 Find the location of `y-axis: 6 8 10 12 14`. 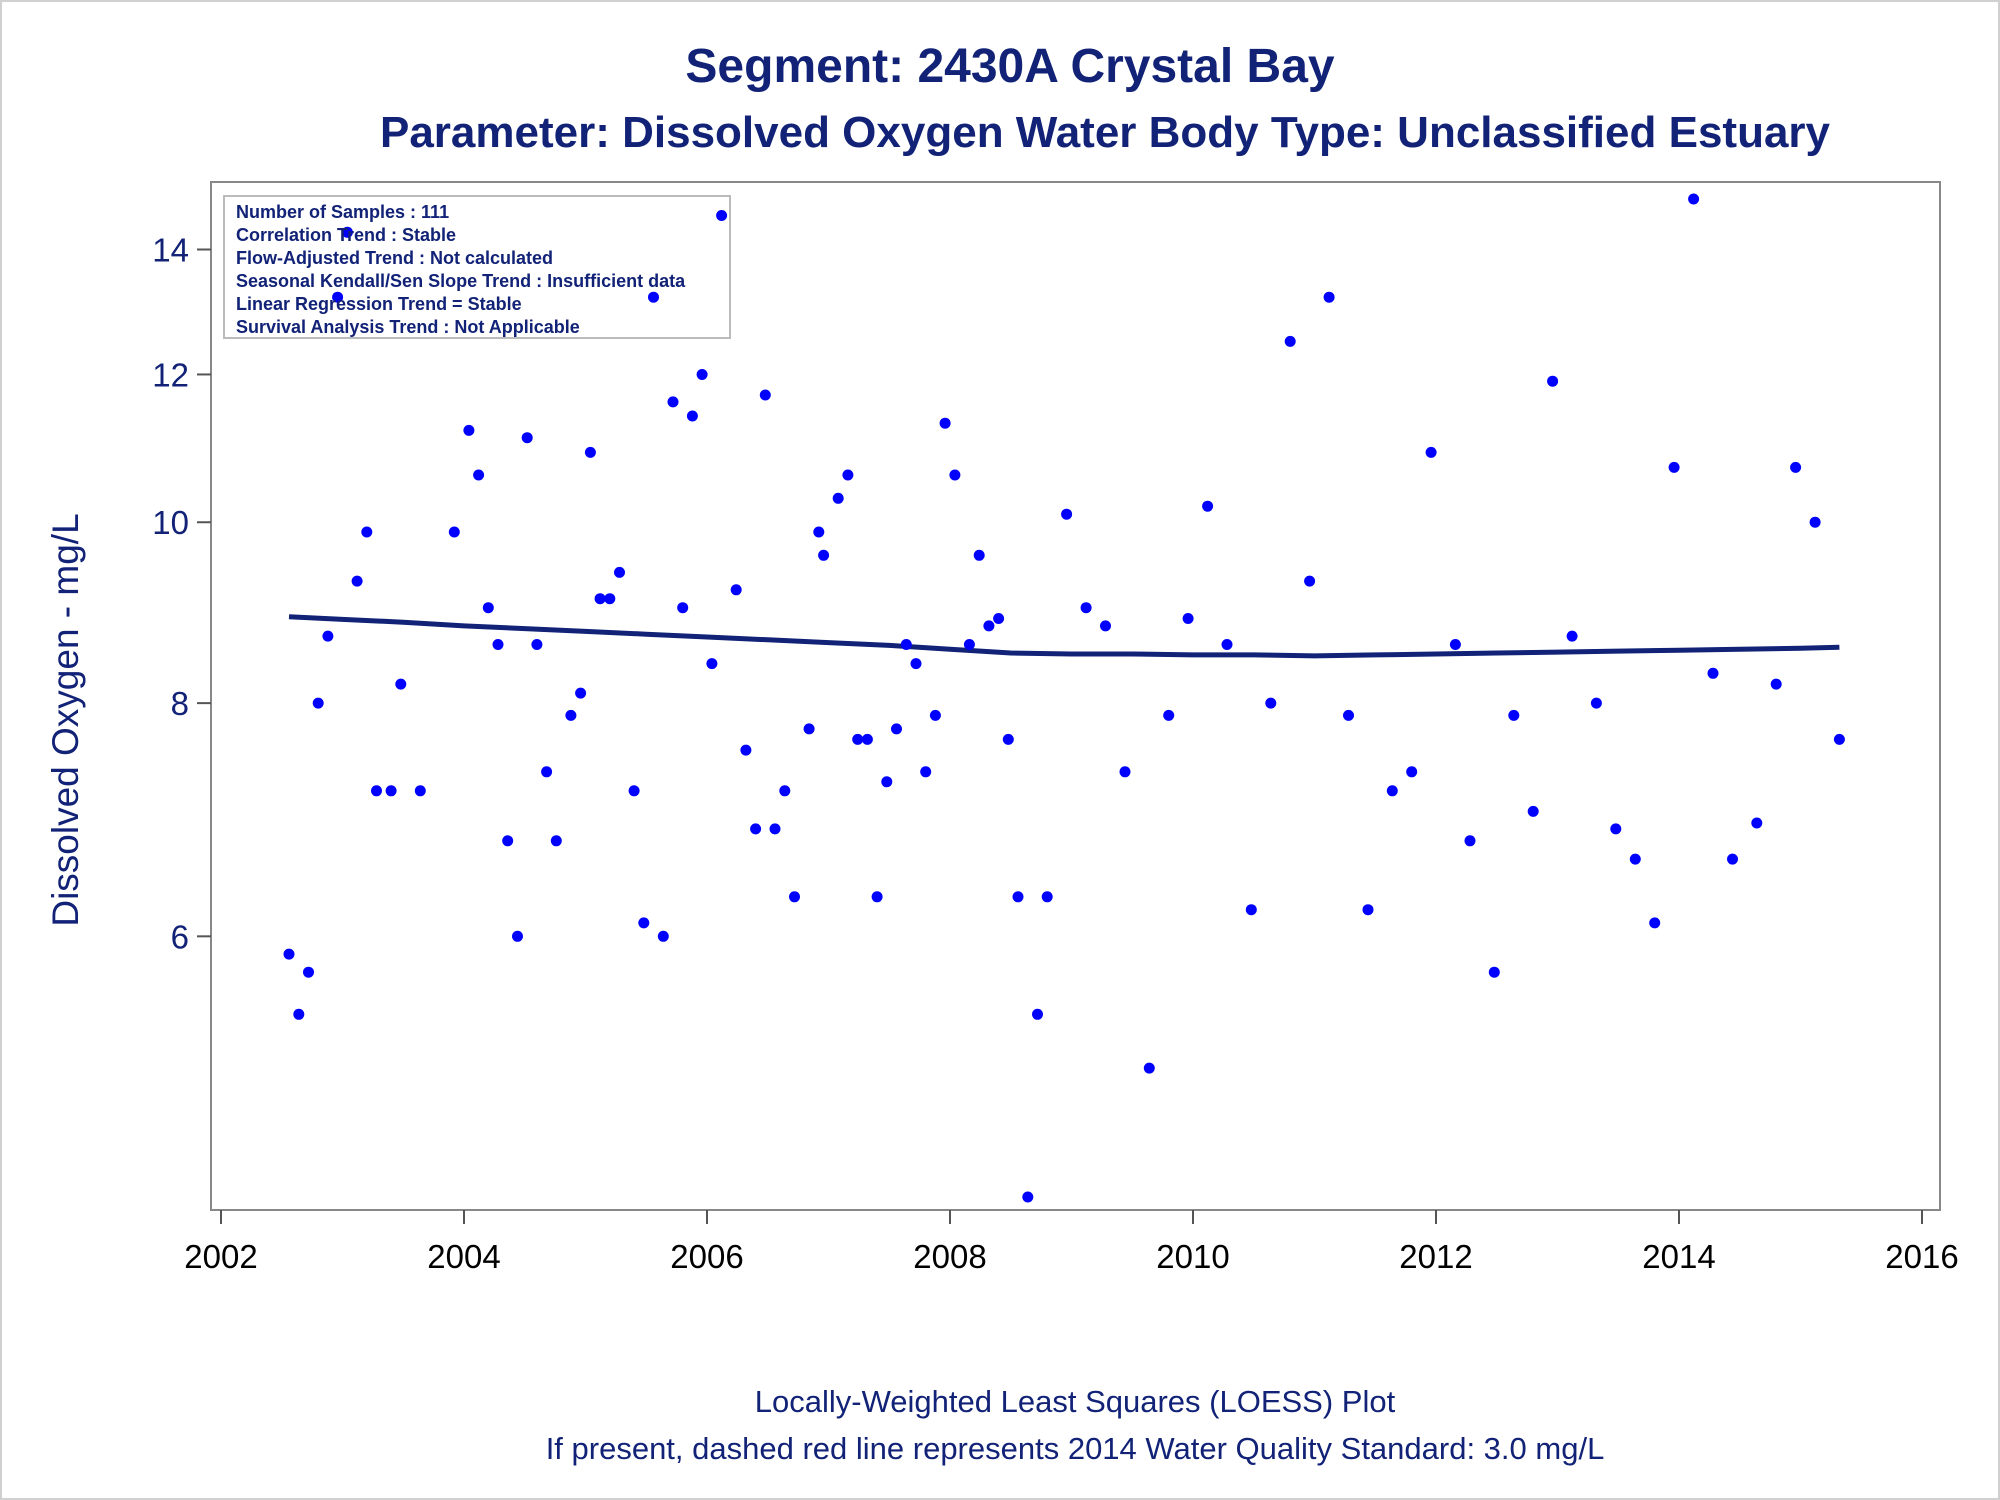

y-axis: 6 8 10 12 14 is located at coordinates (181, 593).